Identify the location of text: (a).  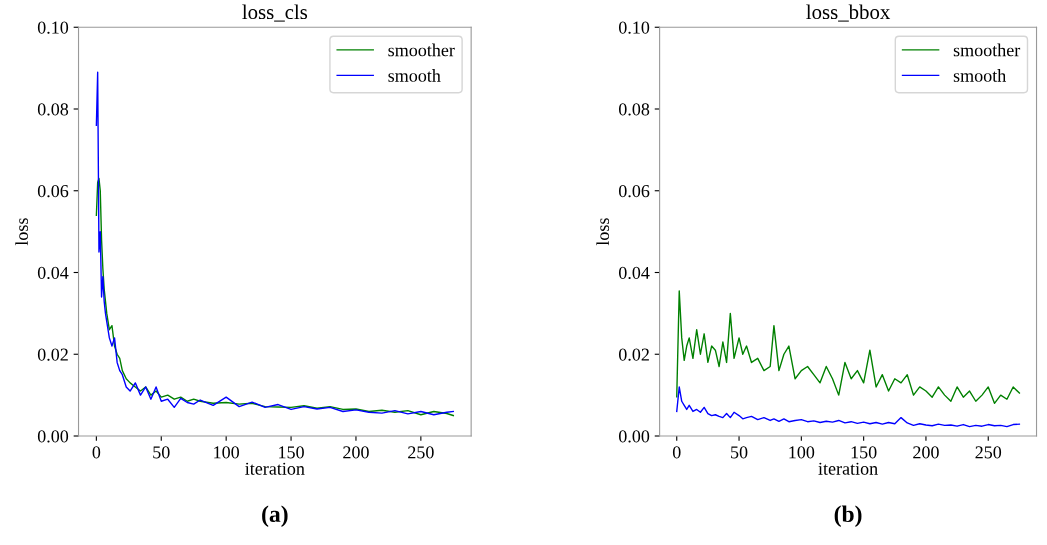
(275, 516).